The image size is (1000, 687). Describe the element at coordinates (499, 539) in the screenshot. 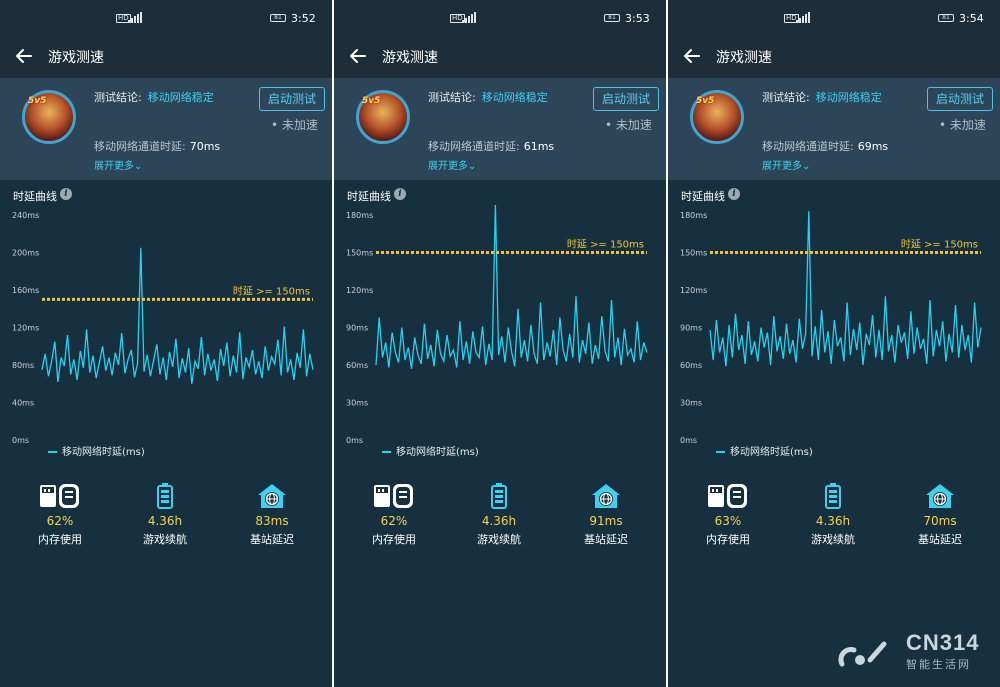

I see `stat-label: 游戏续航` at that location.